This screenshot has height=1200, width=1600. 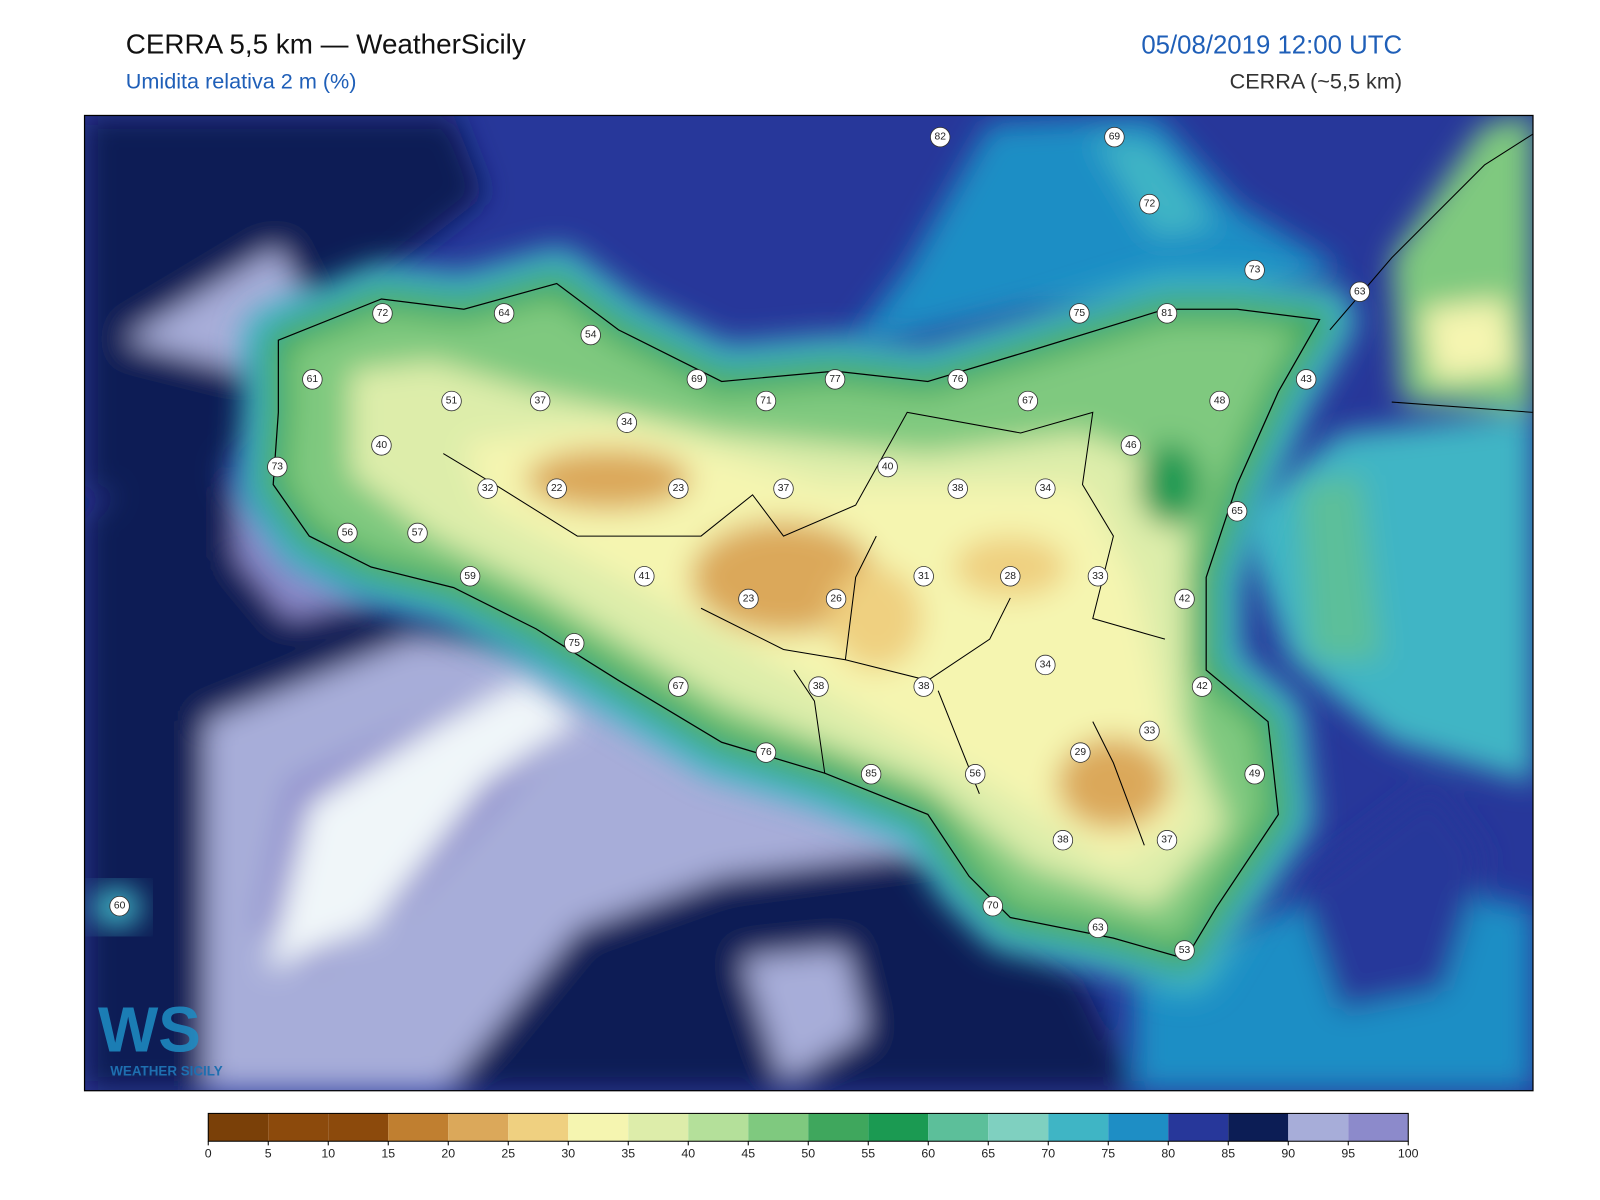 I want to click on station-value: 43, so click(x=1306, y=379).